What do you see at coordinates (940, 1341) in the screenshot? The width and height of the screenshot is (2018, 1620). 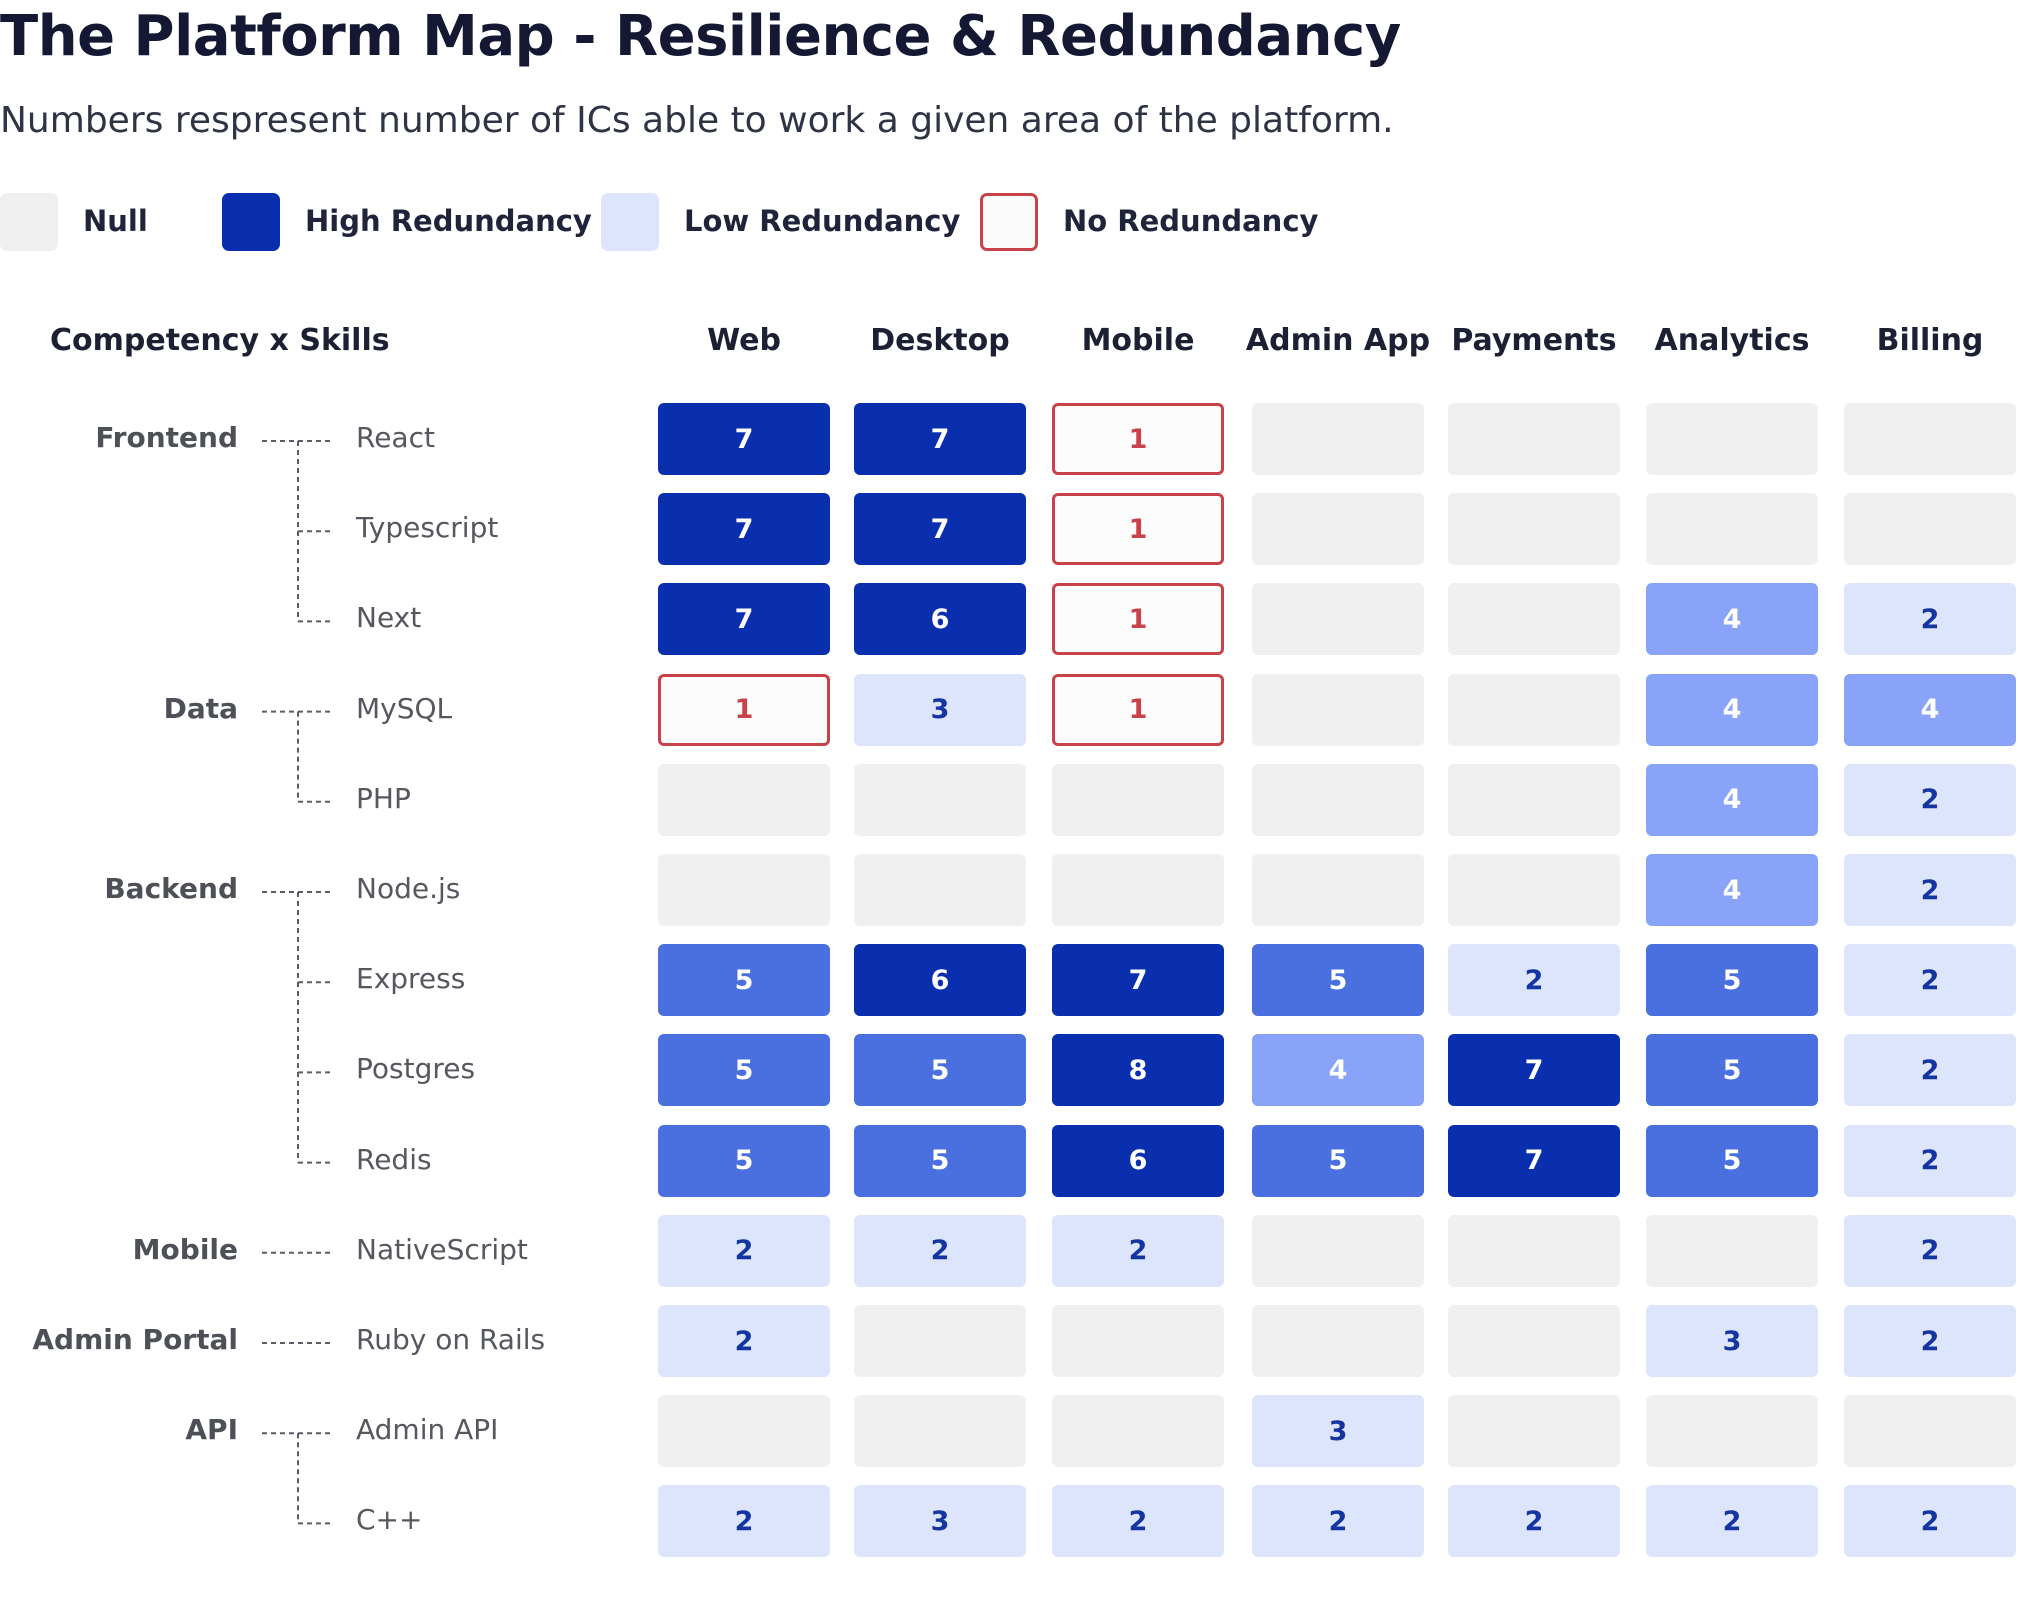 I see `cell-ruby-on-rails-desktop` at bounding box center [940, 1341].